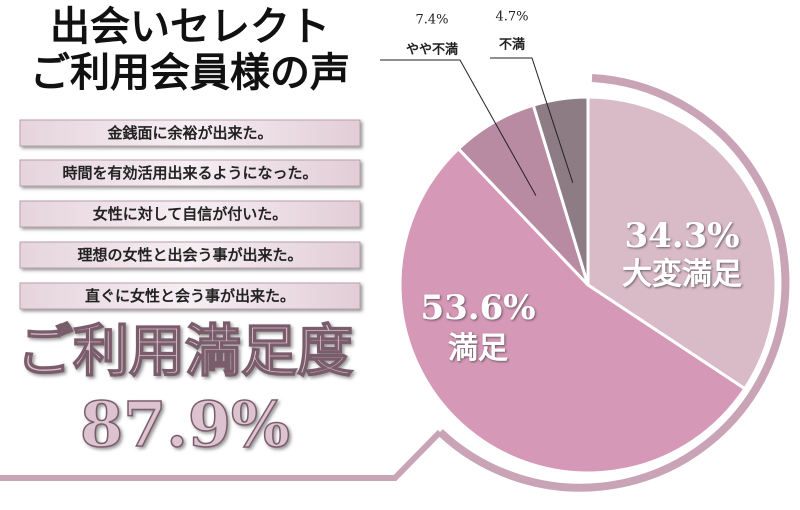 Image resolution: width=800 pixels, height=510 pixels. Describe the element at coordinates (431, 20) in the screenshot. I see `slice-value-label: 7.4%` at that location.